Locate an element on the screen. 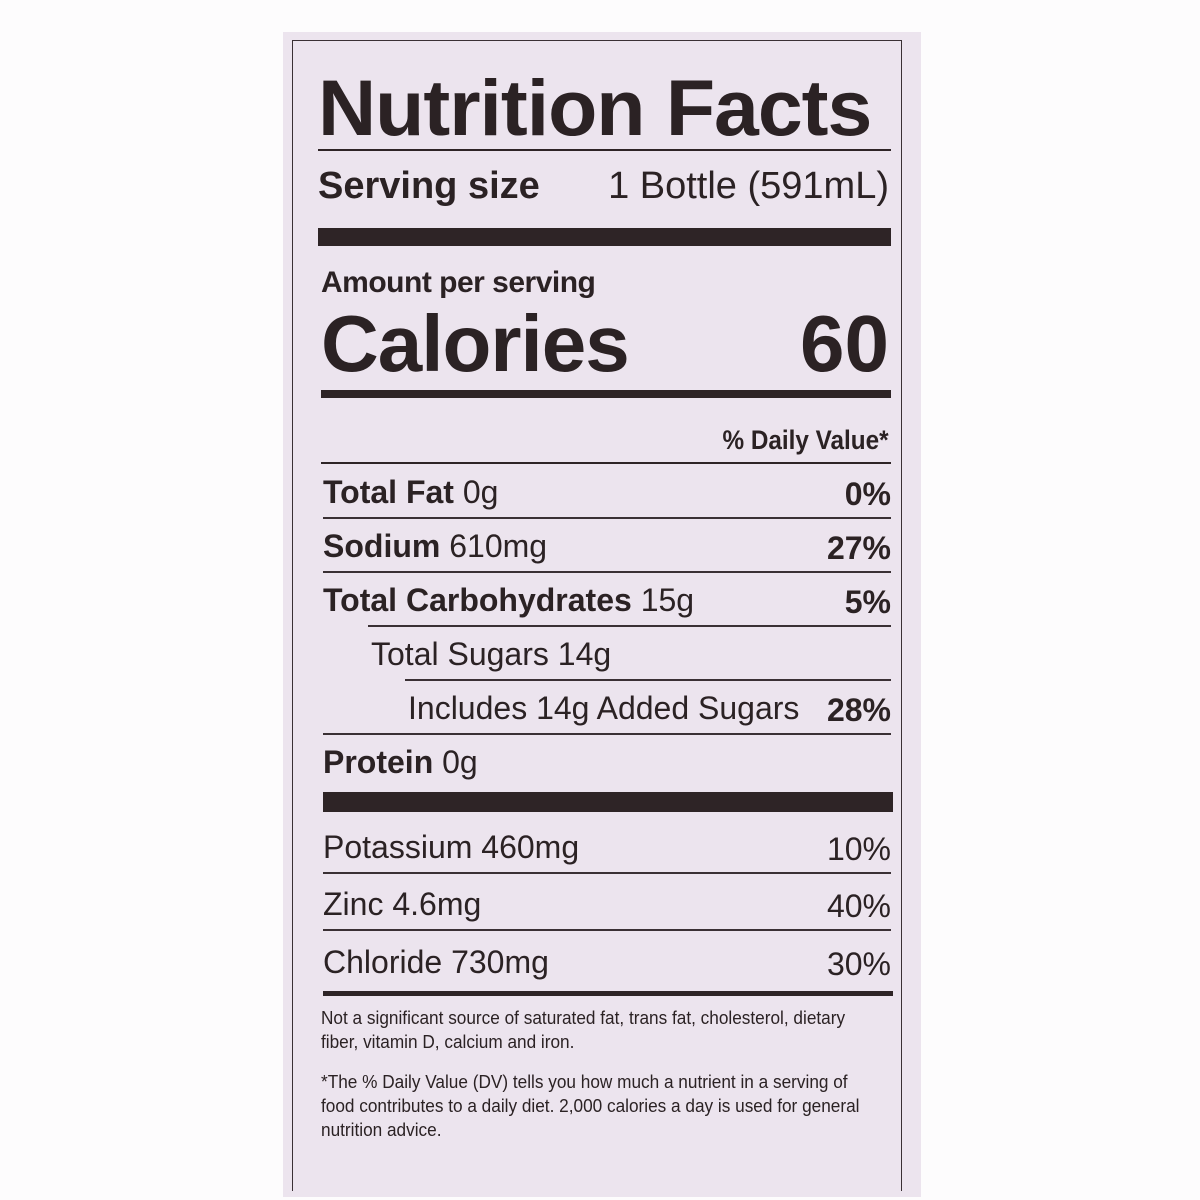 Image resolution: width=1200 pixels, height=1200 pixels. nutrient-amount: 15g is located at coordinates (667, 600).